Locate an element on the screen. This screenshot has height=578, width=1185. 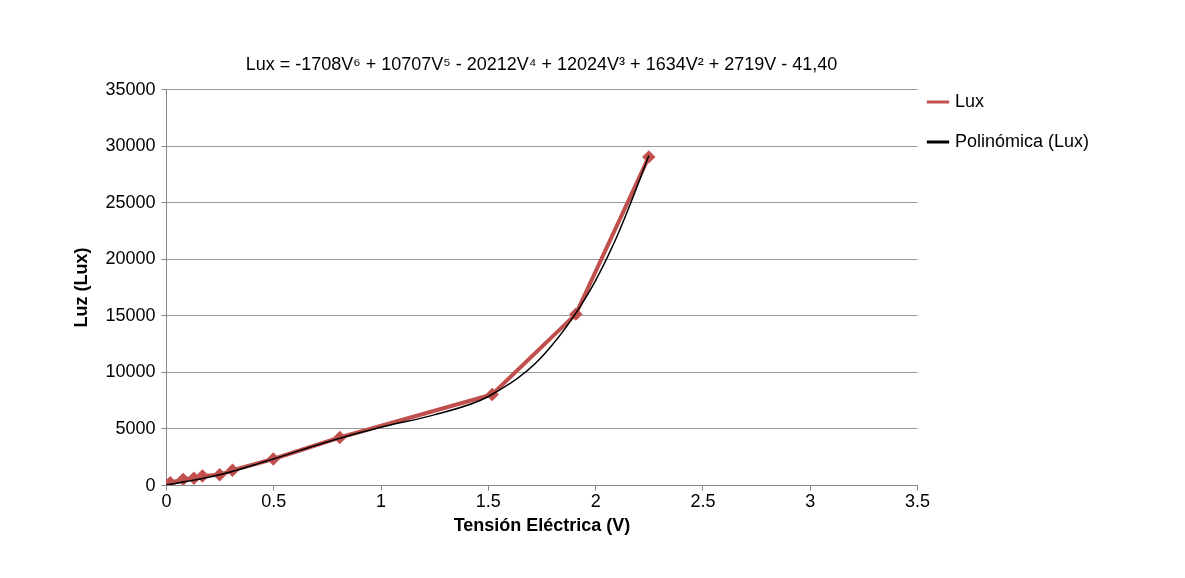
y-tick-label: 30000 is located at coordinates (130, 145).